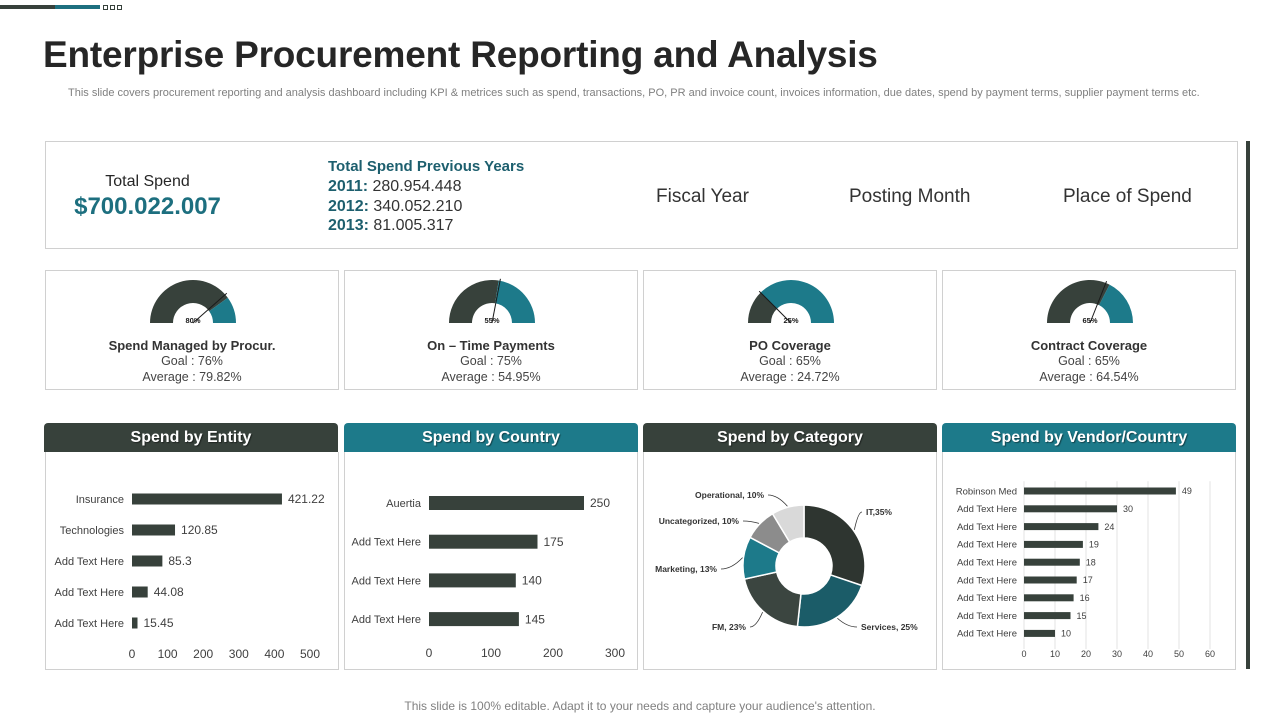 The width and height of the screenshot is (1280, 720). What do you see at coordinates (1089, 377) in the screenshot?
I see `kpi-average: Average : 64.54%` at bounding box center [1089, 377].